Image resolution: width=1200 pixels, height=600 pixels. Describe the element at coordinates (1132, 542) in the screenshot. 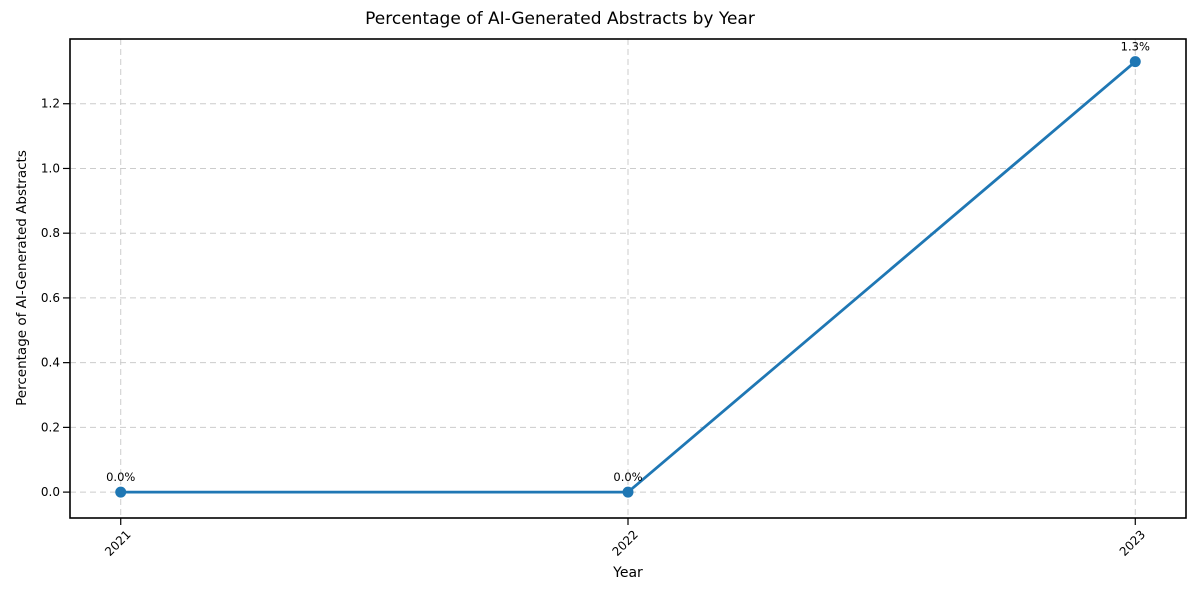

I see `x-tick-label: 2023` at that location.